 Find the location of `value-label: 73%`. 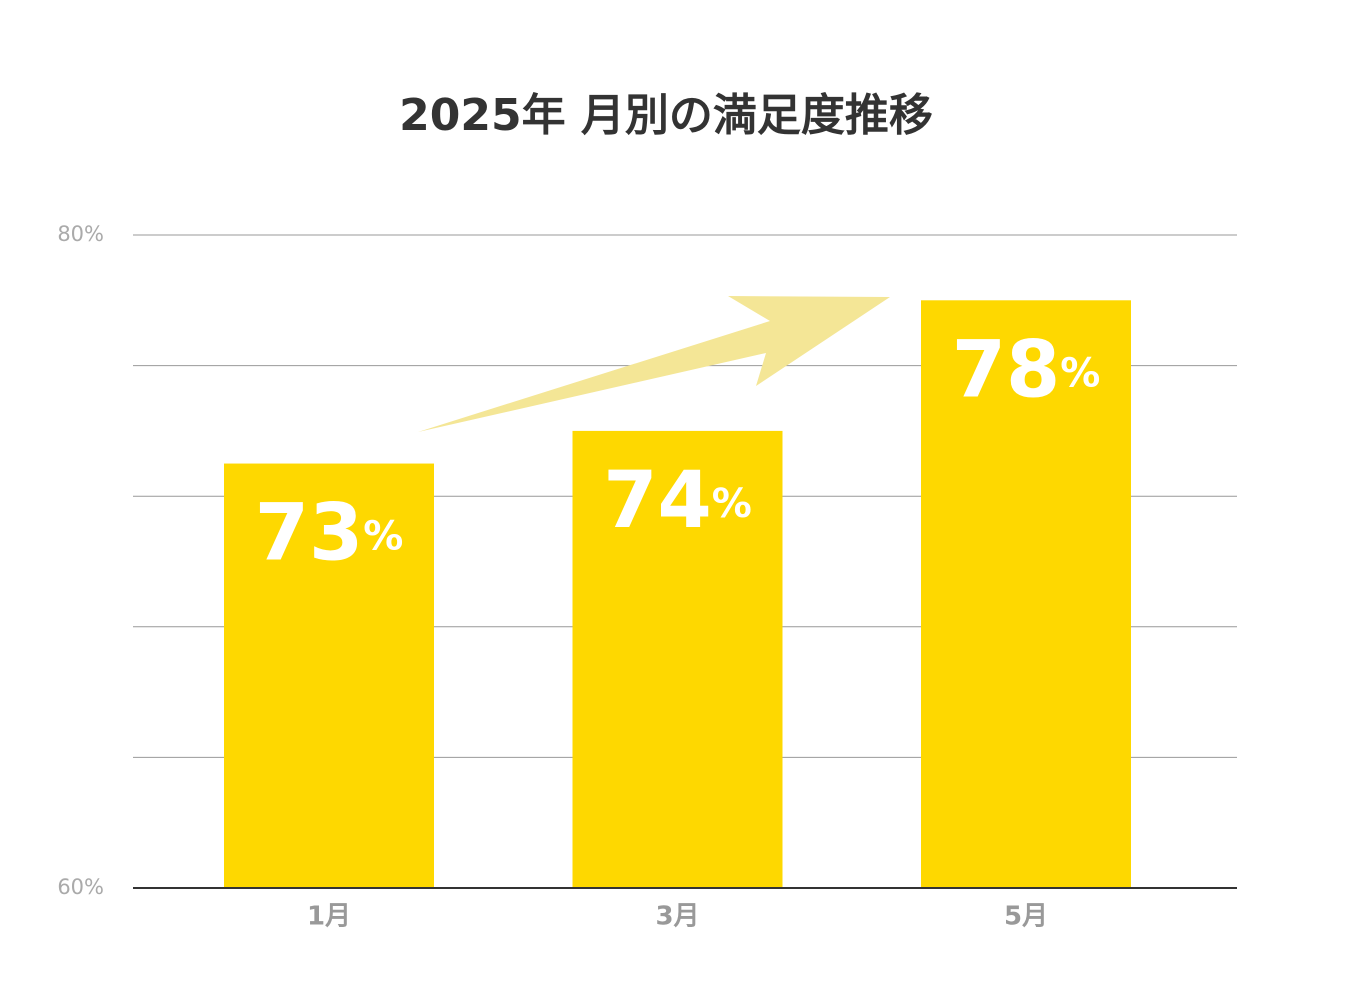

value-label: 73% is located at coordinates (329, 534).